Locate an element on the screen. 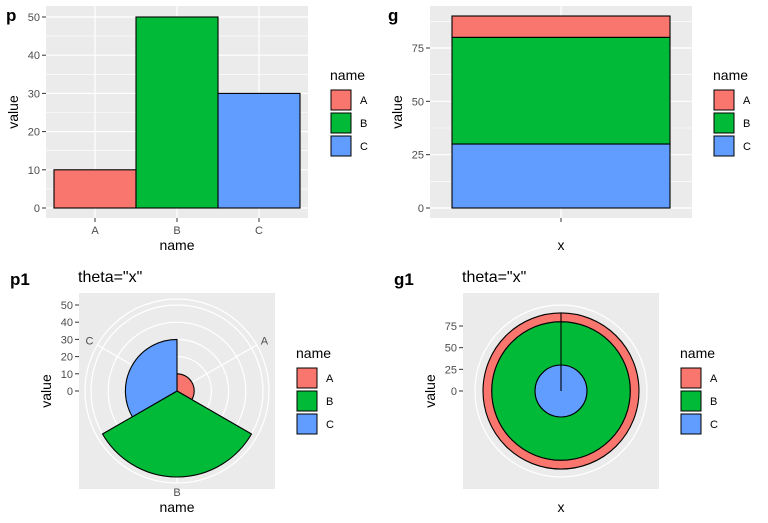 This screenshot has width=768, height=523. bars is located at coordinates (177, 112).